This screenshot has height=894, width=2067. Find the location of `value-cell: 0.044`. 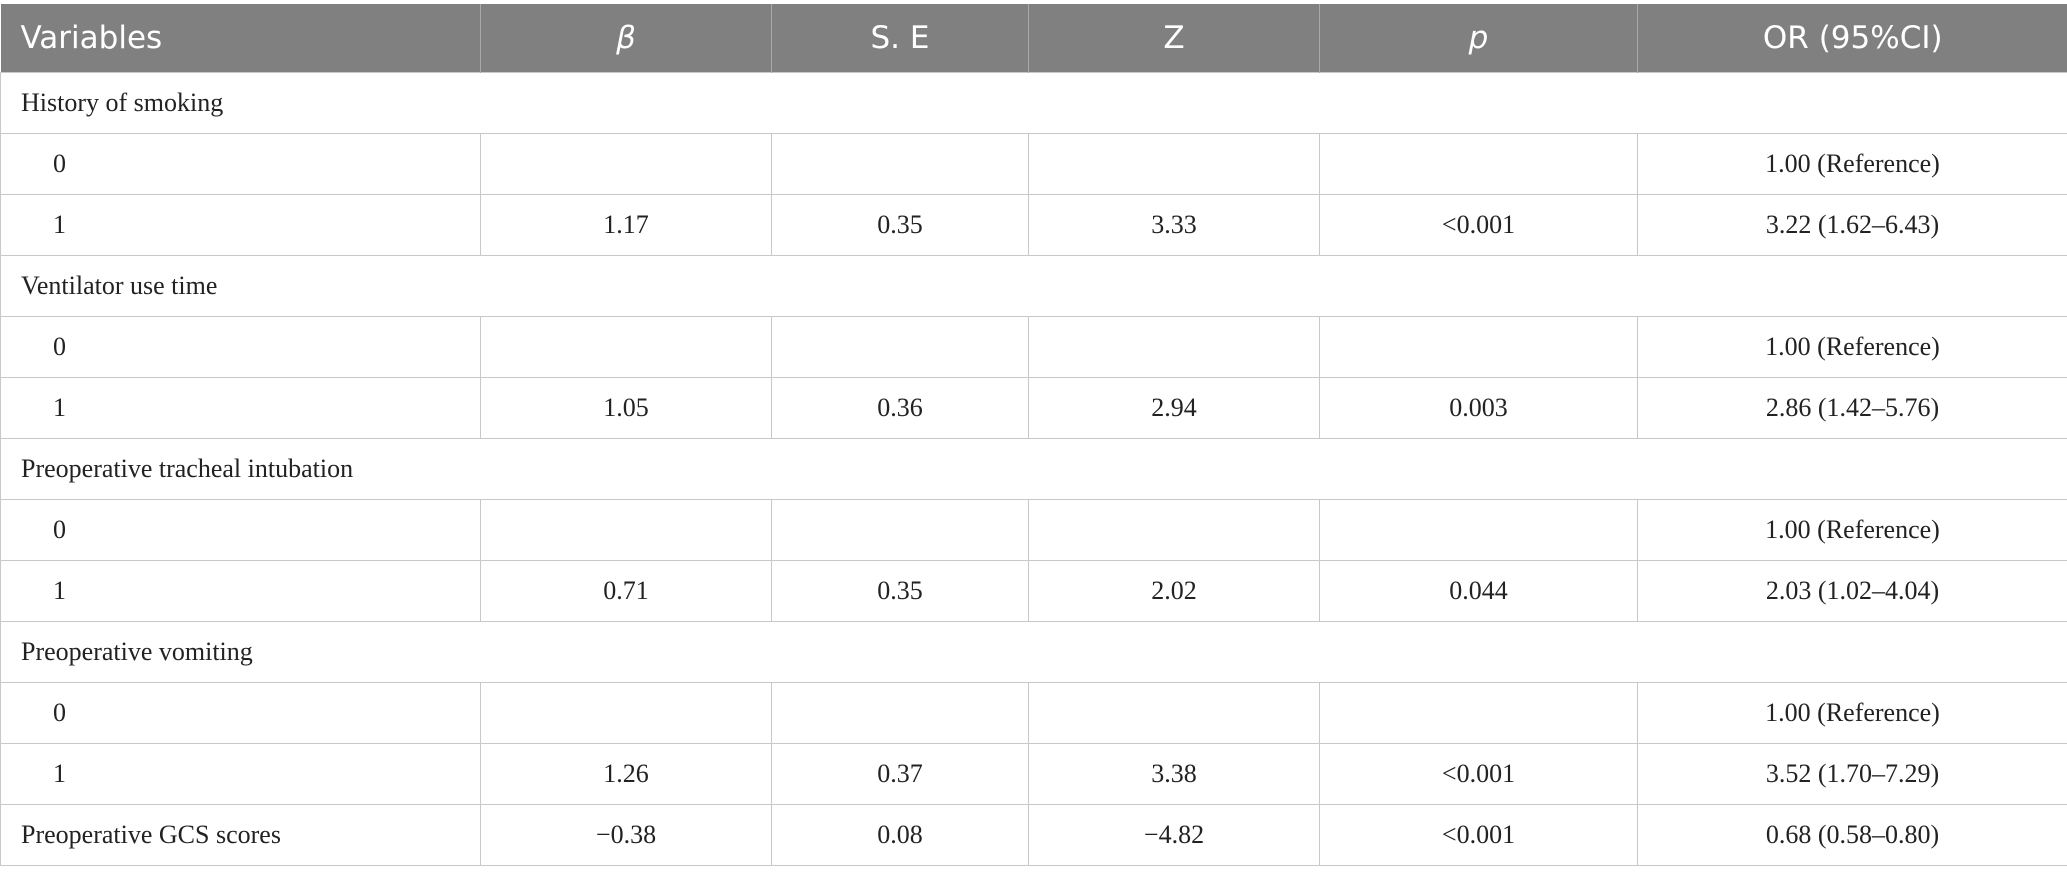

value-cell: 0.044 is located at coordinates (1479, 591).